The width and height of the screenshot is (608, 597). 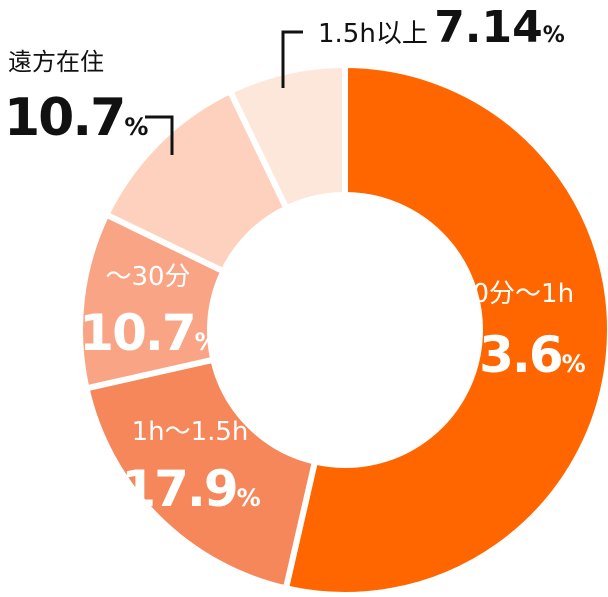 I want to click on slice-label-5: 1.5h以上 7.14%, so click(x=441, y=27).